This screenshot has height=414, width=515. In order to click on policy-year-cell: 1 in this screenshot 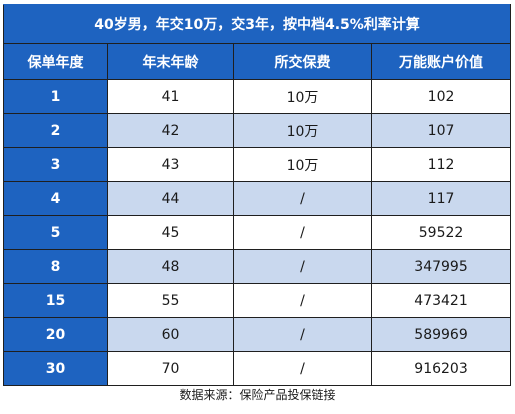, I will do `click(55, 96)`.